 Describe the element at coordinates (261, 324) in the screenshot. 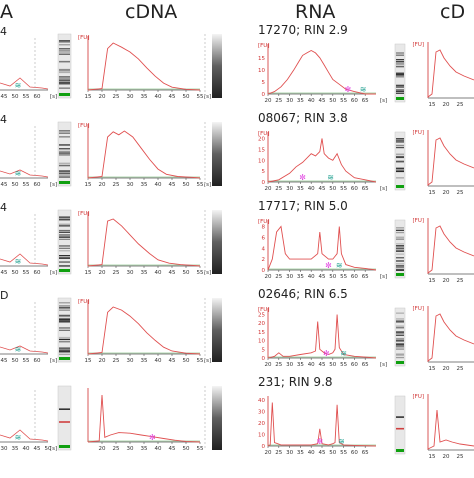

I see `y-tick-label: 20` at that location.